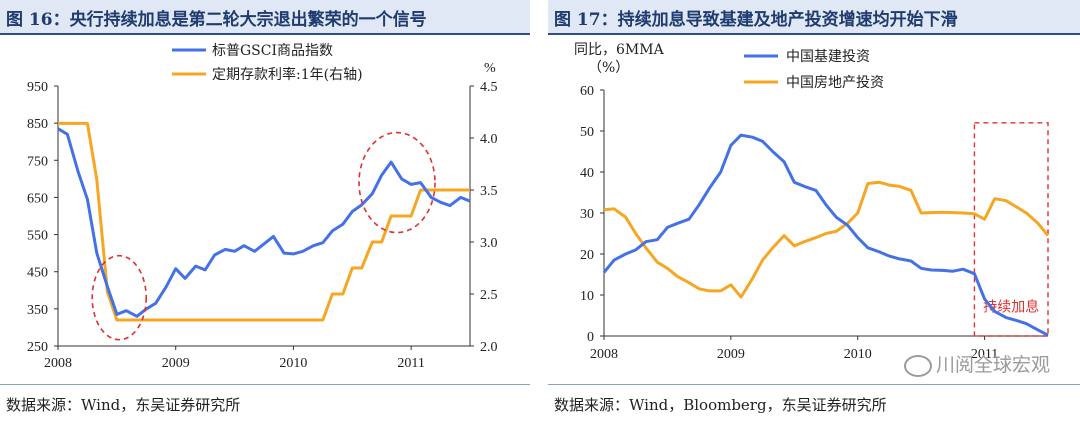 Image resolution: width=1080 pixels, height=421 pixels. I want to click on y-left-tick-label: 950, so click(37, 87).